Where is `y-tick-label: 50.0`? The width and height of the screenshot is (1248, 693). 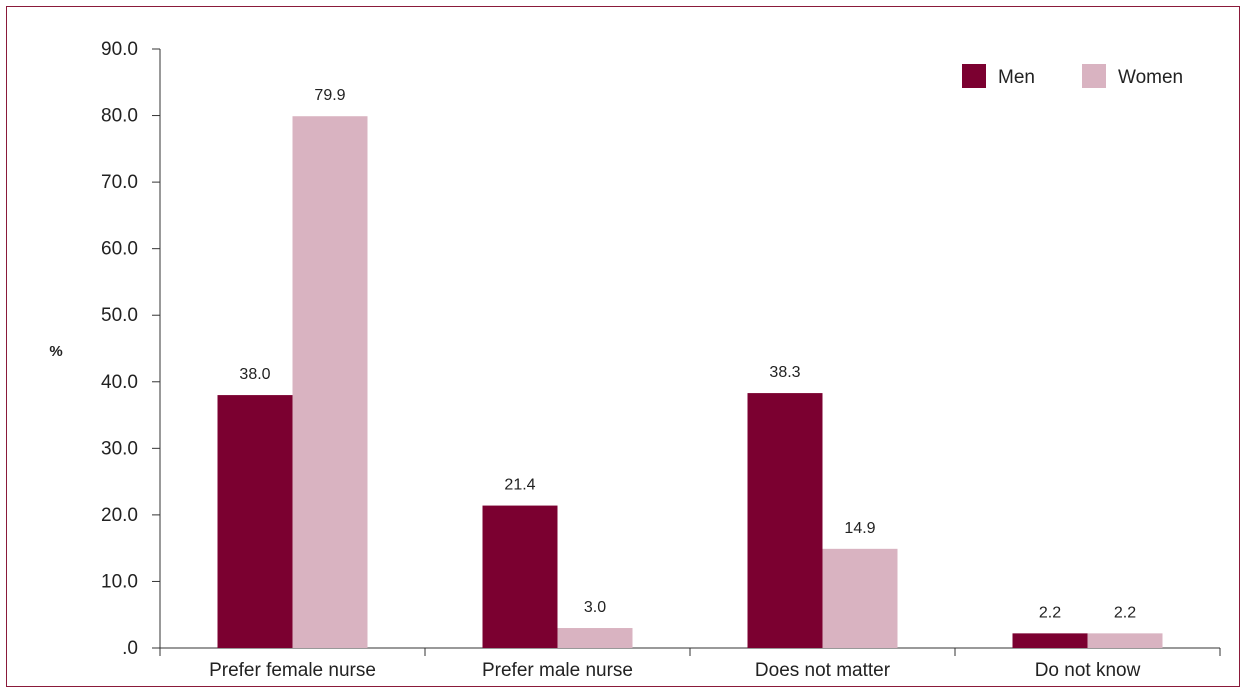
y-tick-label: 50.0 is located at coordinates (119, 315).